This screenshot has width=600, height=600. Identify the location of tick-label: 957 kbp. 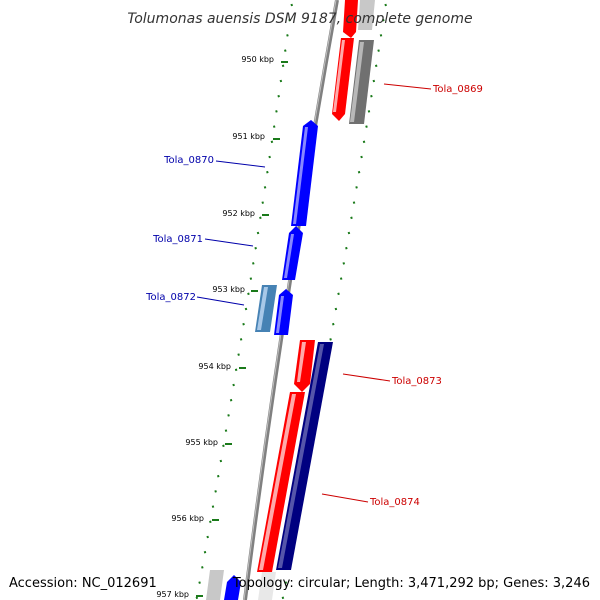
(172, 594).